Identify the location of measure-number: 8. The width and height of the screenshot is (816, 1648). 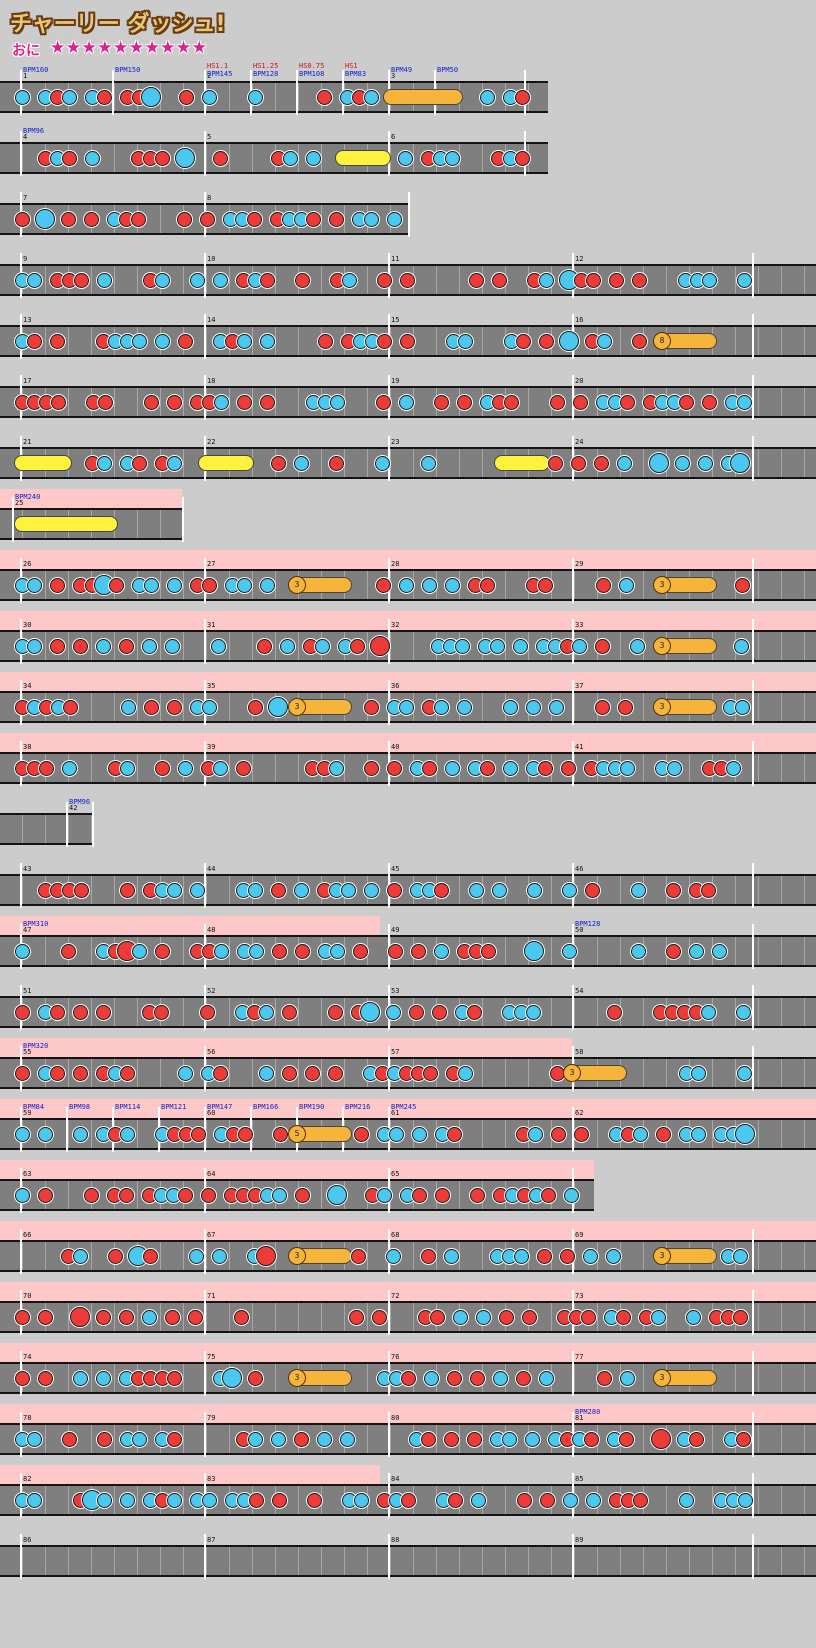
(209, 198).